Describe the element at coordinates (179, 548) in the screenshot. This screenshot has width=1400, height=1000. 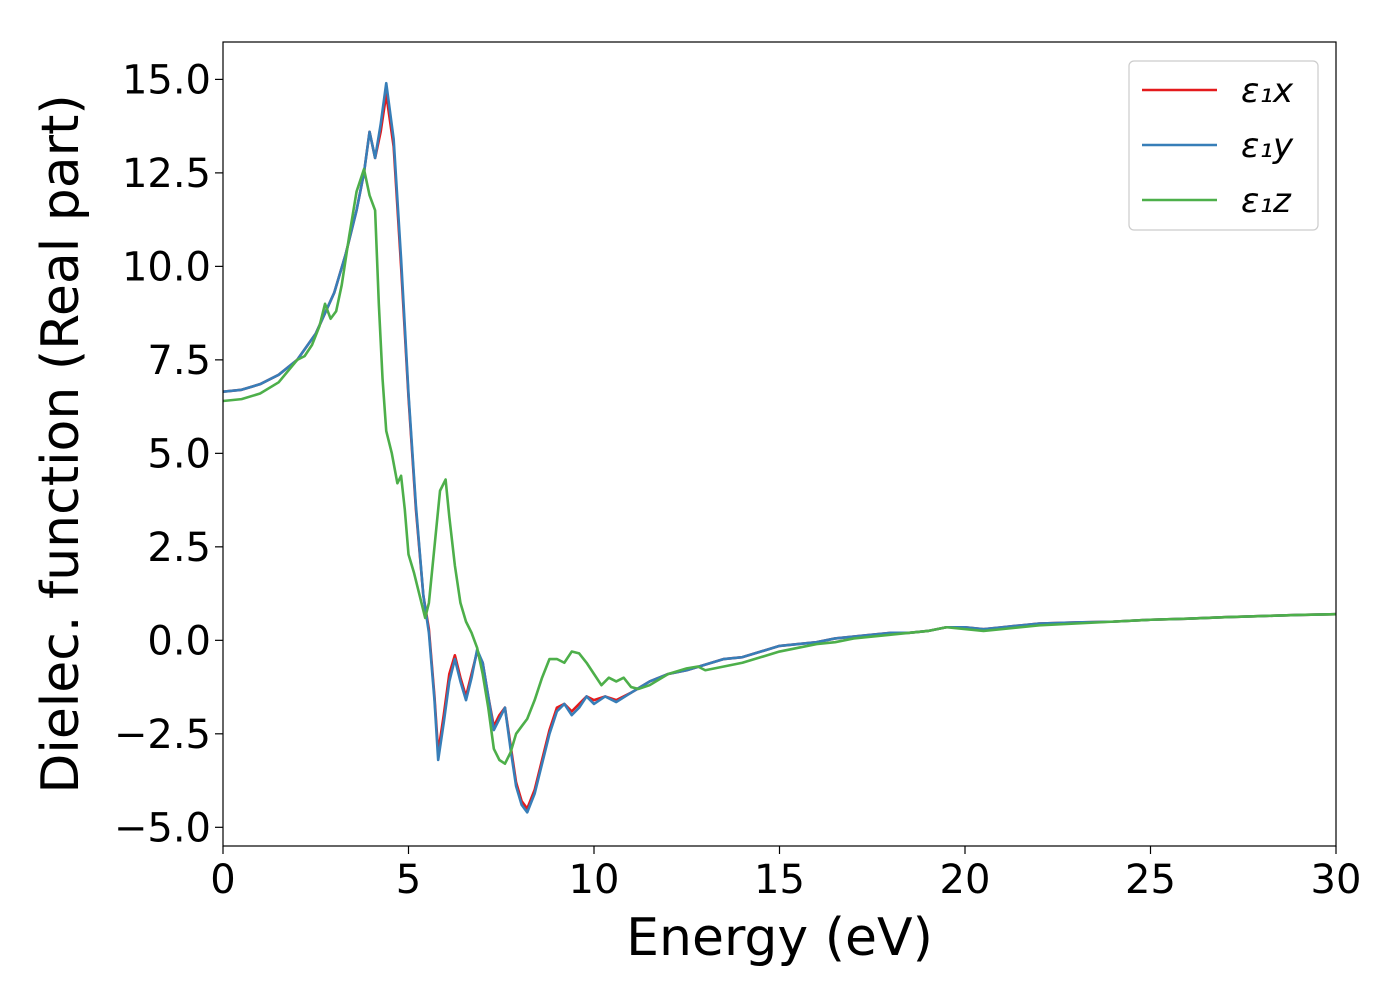
I see `y-tick-label: 2.5` at that location.